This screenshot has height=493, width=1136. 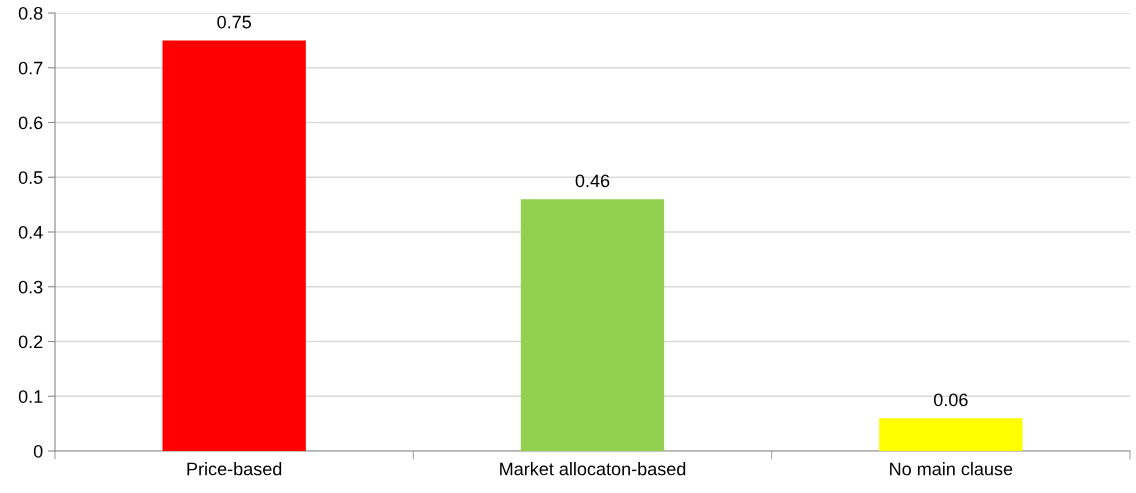 What do you see at coordinates (30, 123) in the screenshot?
I see `y-tick-label: 0.6` at bounding box center [30, 123].